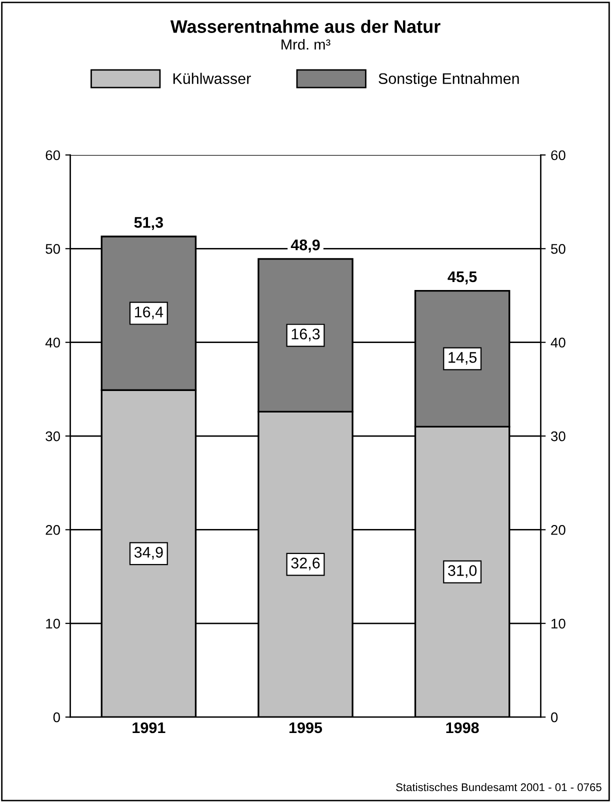 This screenshot has height=803, width=611. I want to click on x-tick-label: 1995, so click(305, 728).